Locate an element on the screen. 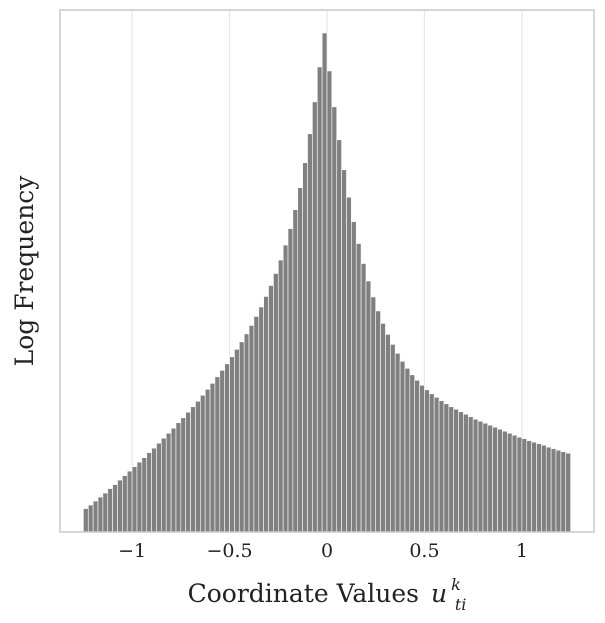 The image size is (605, 623). x-axis-title: Coordinate Values u k ti is located at coordinates (327, 594).